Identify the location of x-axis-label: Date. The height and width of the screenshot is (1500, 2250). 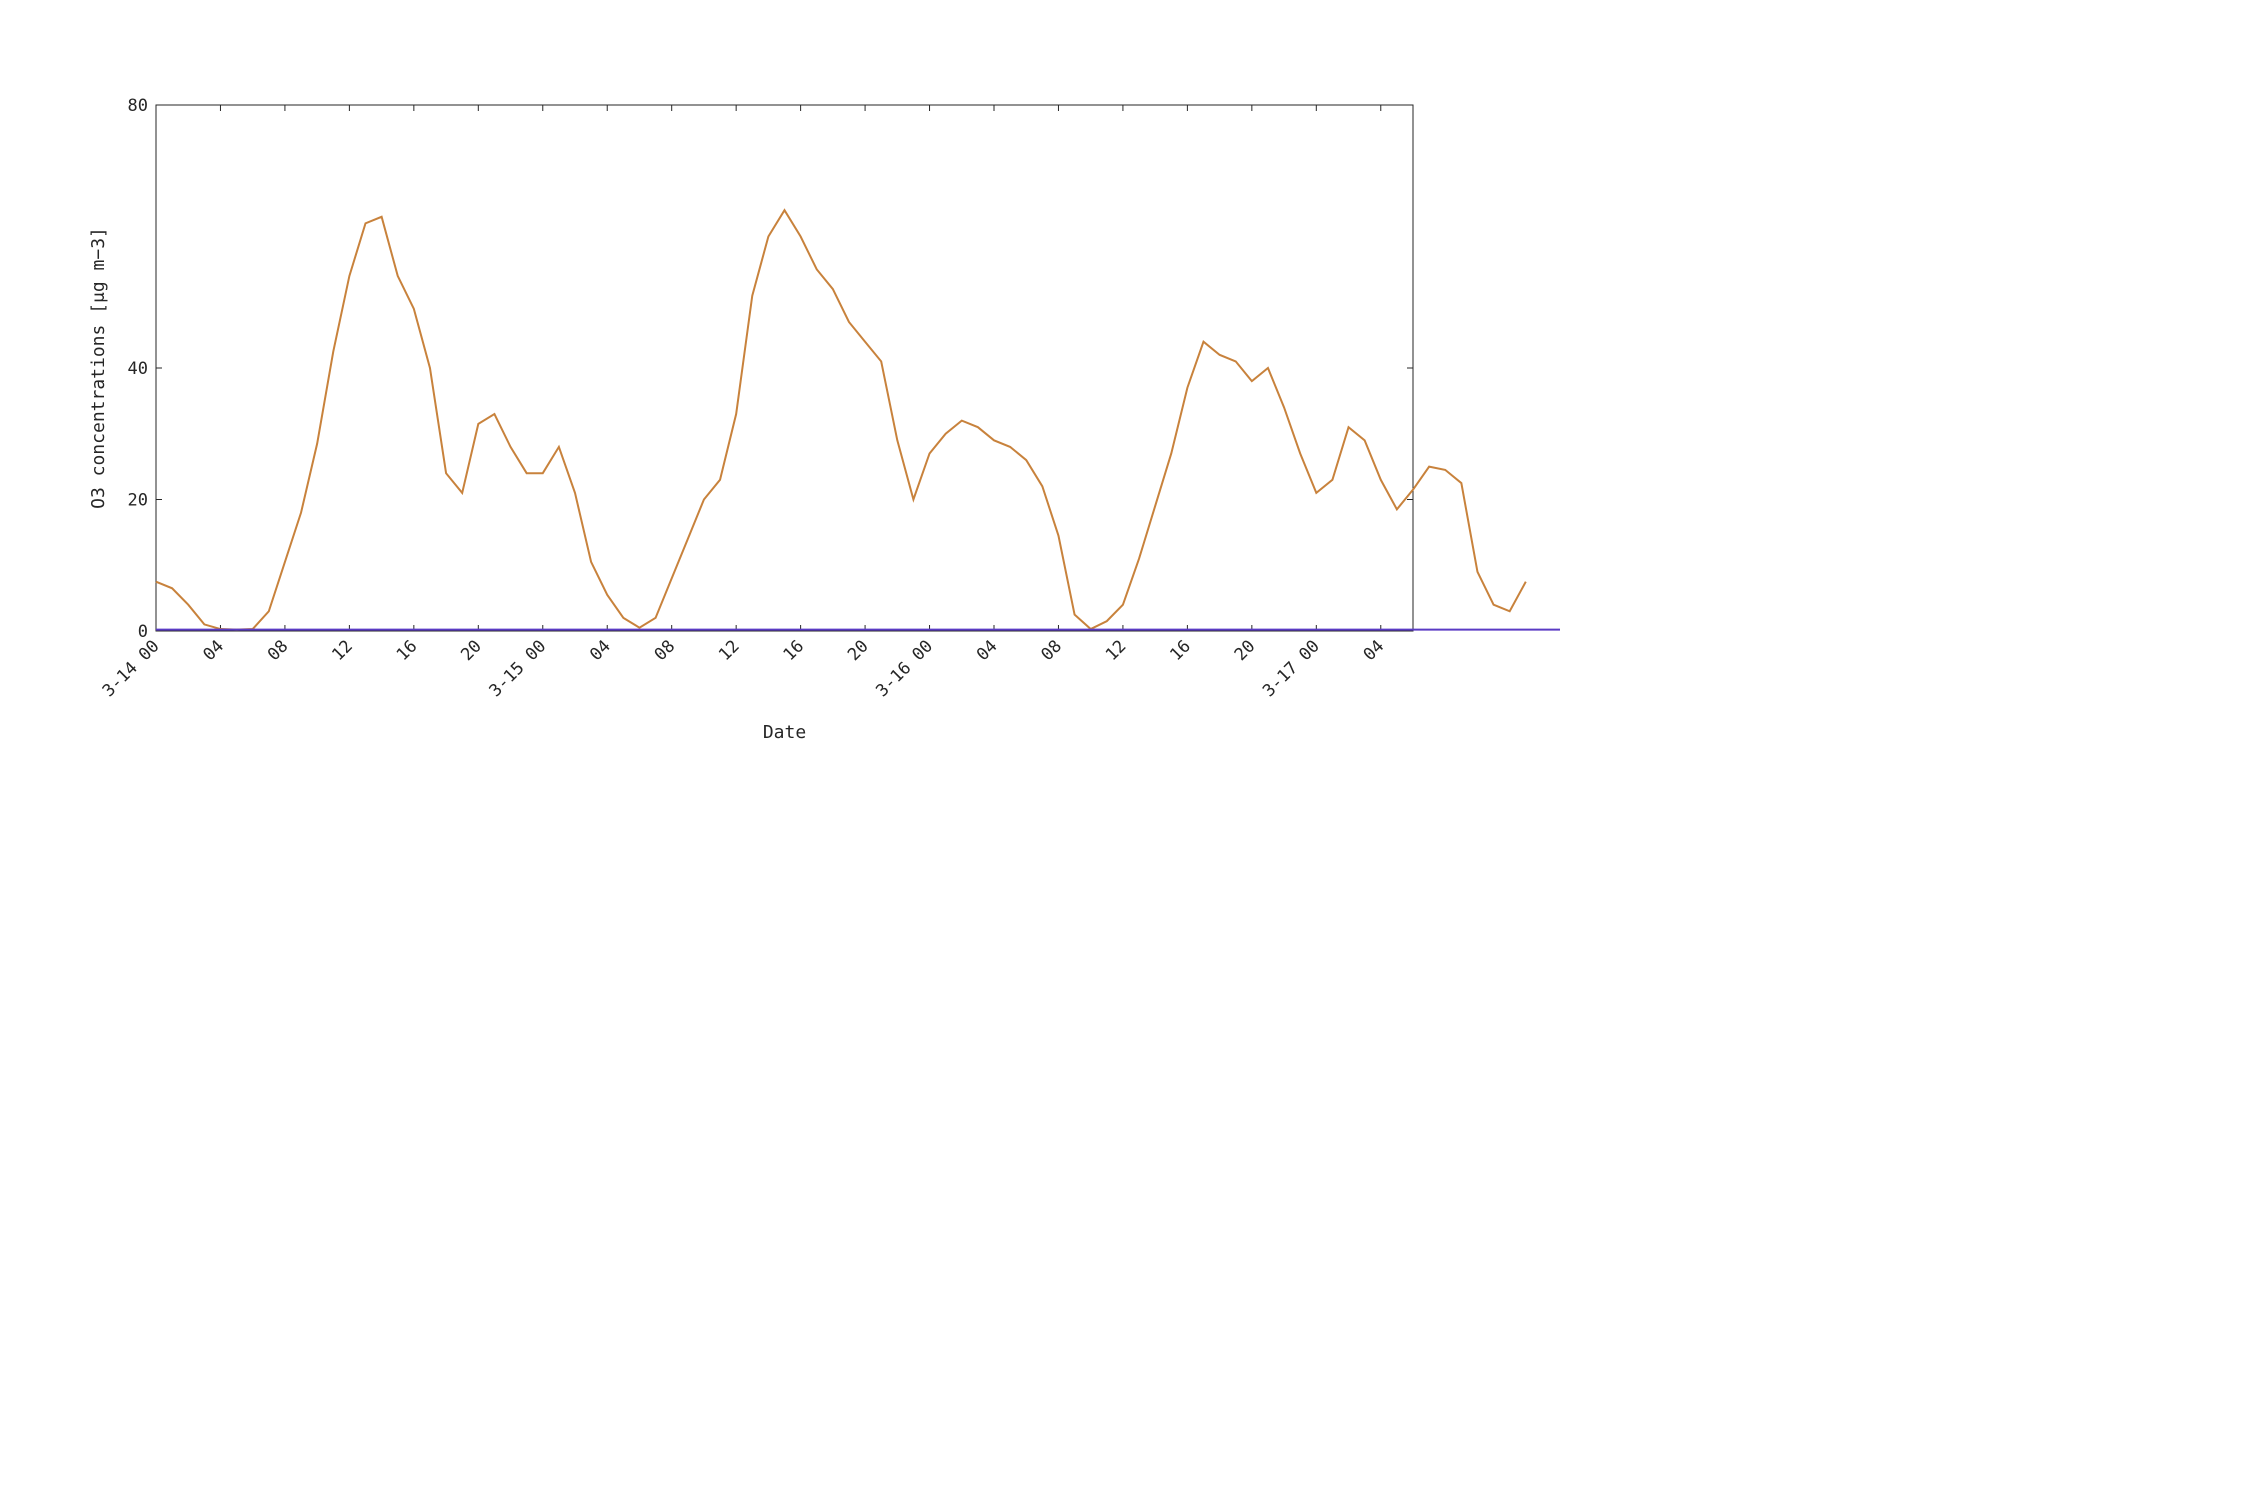
(784, 731).